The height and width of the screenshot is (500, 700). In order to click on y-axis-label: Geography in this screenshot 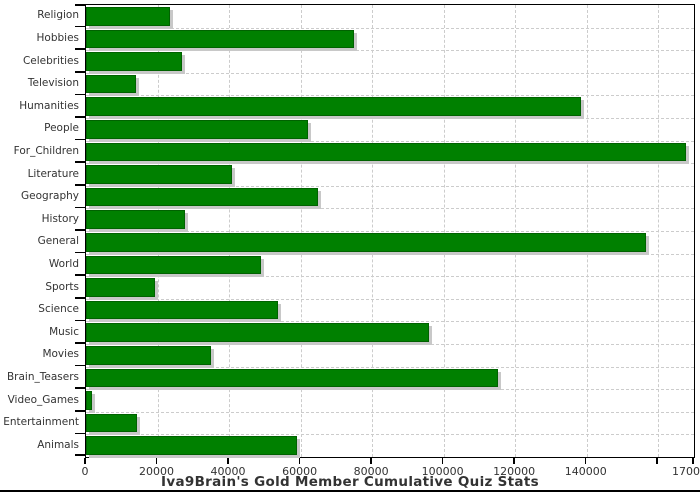, I will do `click(50, 196)`.